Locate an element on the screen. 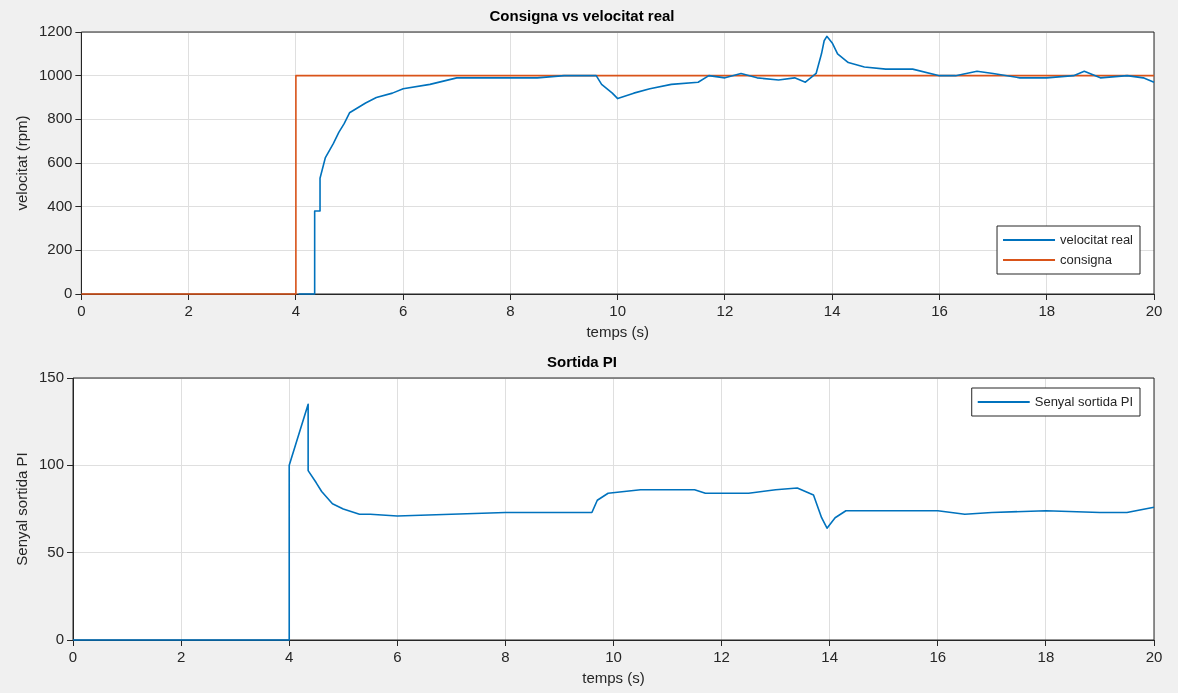 The height and width of the screenshot is (693, 1178). x-tick-label: 0 is located at coordinates (81, 311).